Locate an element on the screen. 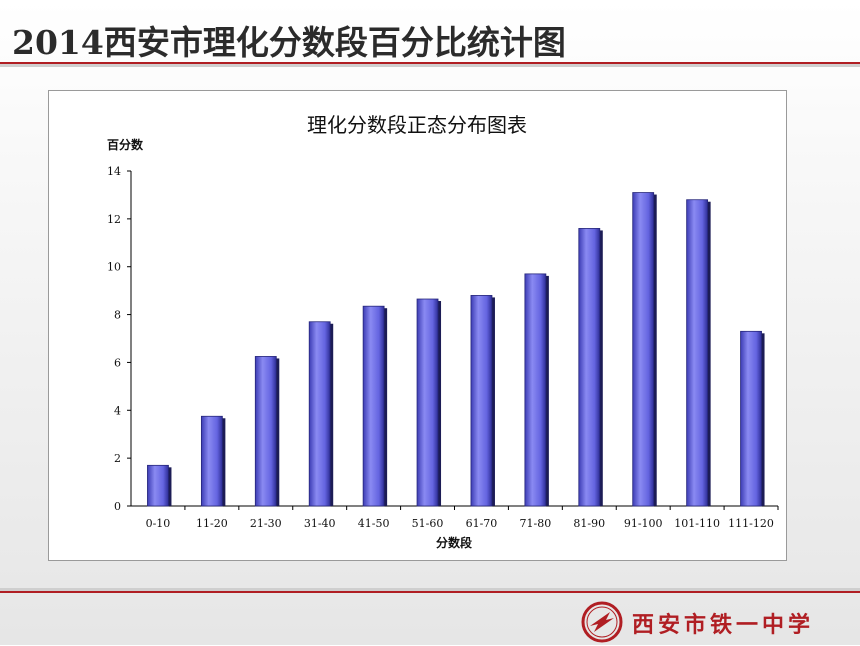 The width and height of the screenshot is (860, 646). school-emblem-icon is located at coordinates (602, 622).